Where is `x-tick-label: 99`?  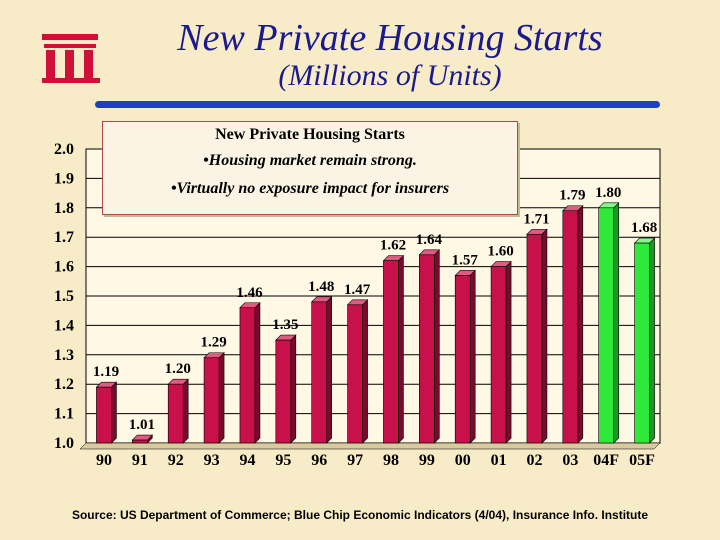
x-tick-label: 99 is located at coordinates (427, 460).